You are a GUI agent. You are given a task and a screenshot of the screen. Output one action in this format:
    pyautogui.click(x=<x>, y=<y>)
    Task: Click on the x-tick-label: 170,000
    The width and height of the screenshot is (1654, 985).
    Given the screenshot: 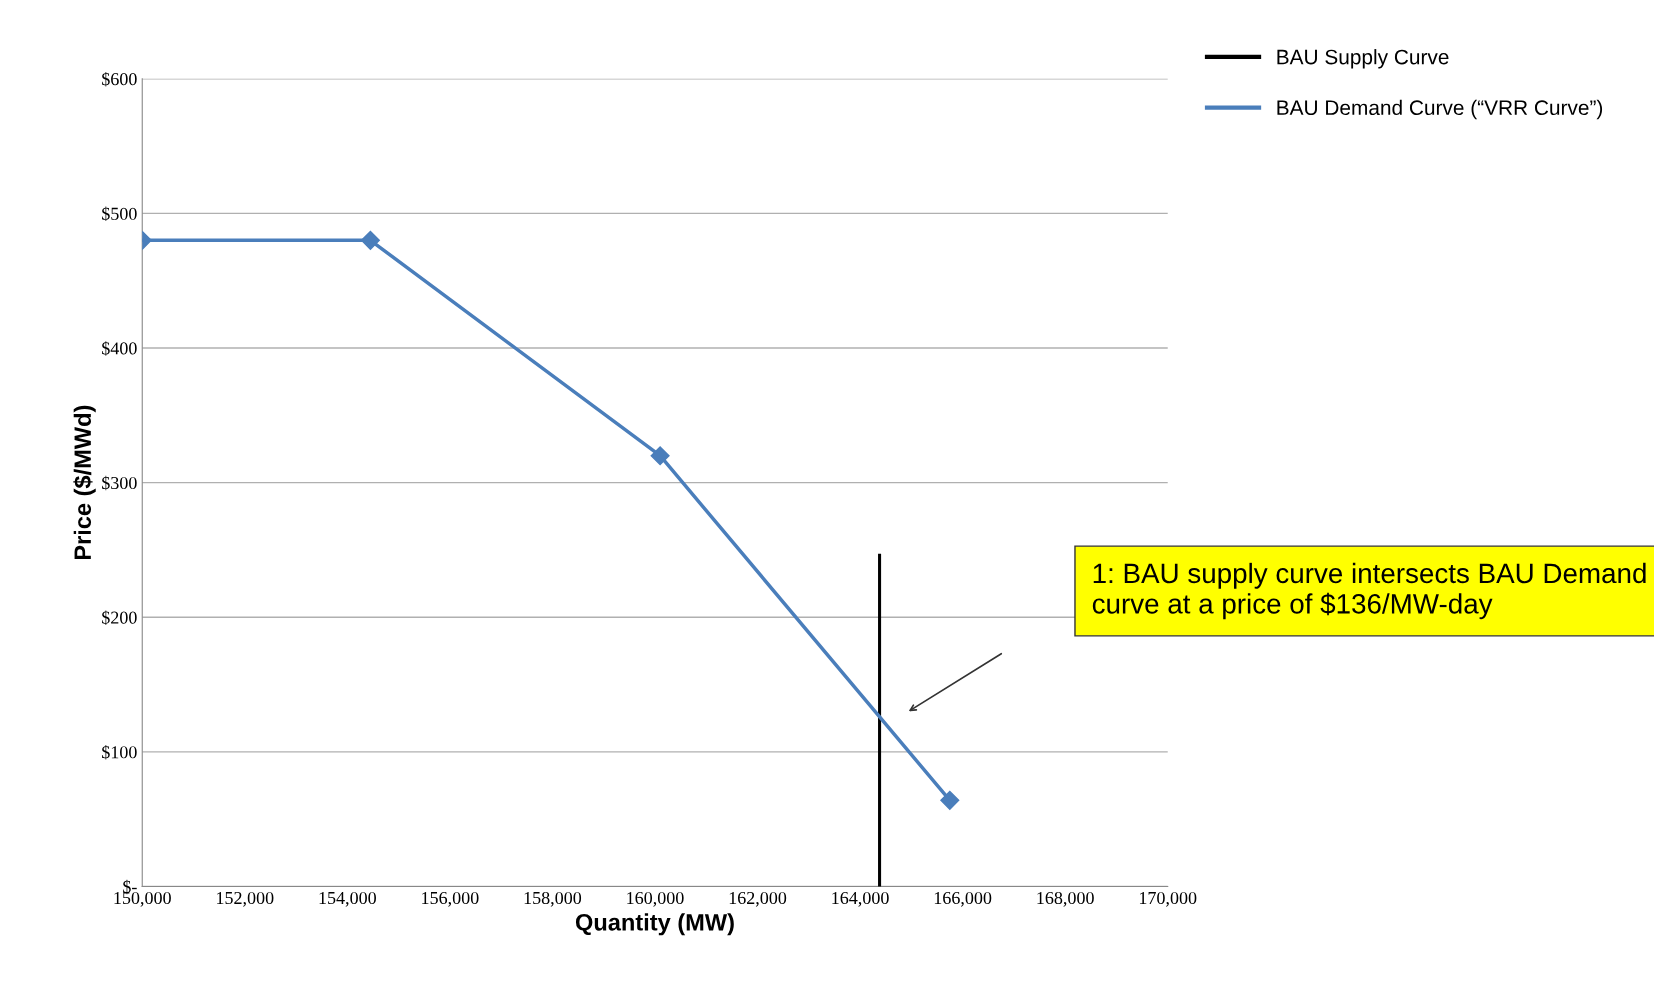 What is the action you would take?
    pyautogui.click(x=1168, y=899)
    